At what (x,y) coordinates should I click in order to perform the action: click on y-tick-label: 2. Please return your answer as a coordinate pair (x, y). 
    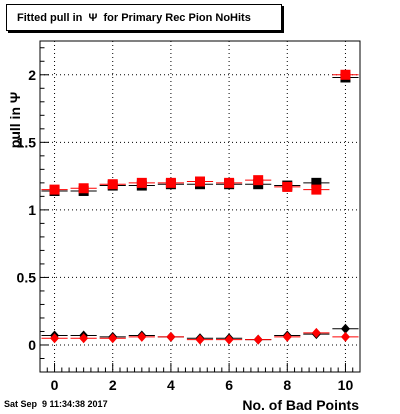
    Looking at the image, I should click on (32, 75).